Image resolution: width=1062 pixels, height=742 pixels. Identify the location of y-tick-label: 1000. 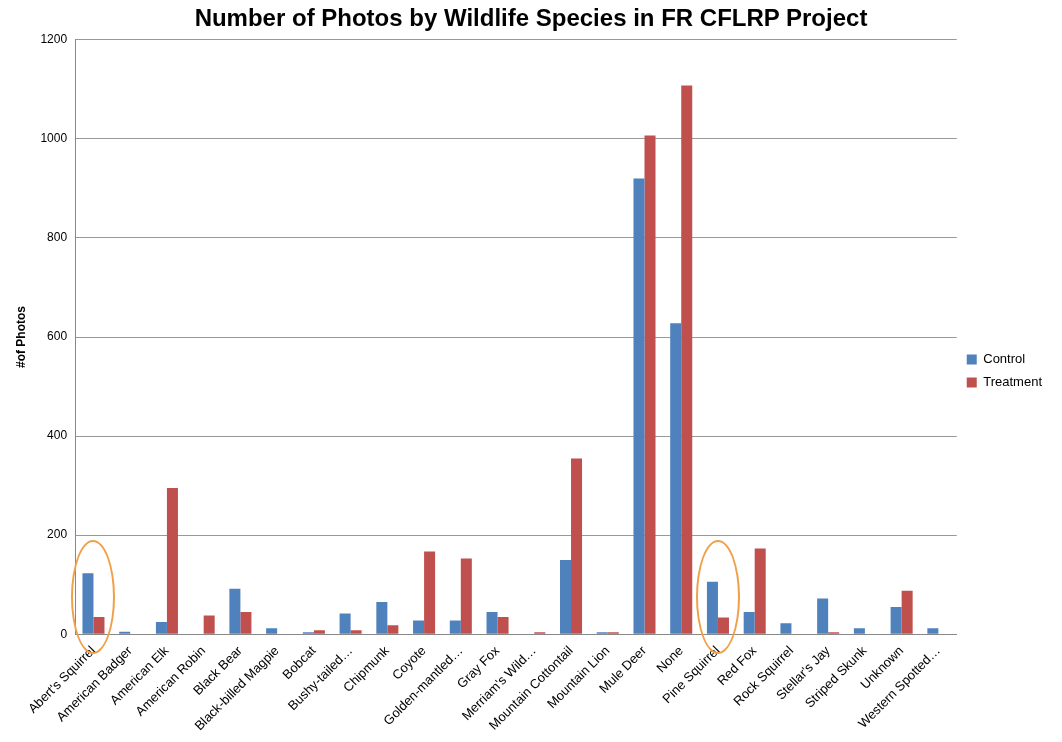
(54, 138).